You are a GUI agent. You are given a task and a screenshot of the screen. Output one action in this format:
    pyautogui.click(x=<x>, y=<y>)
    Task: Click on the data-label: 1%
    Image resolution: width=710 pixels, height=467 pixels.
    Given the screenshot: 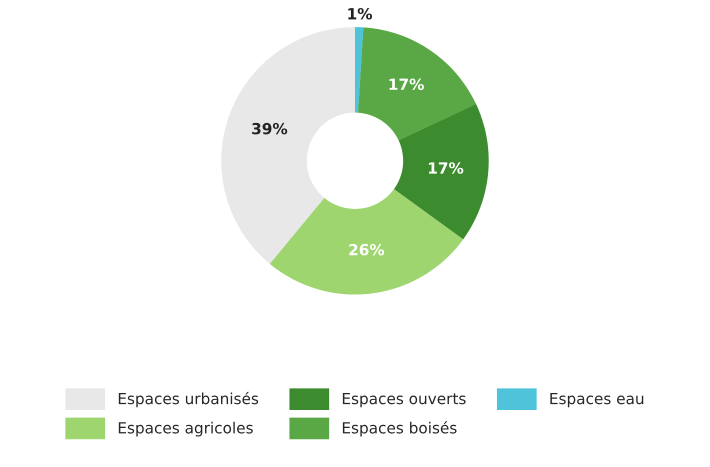 What is the action you would take?
    pyautogui.click(x=360, y=14)
    